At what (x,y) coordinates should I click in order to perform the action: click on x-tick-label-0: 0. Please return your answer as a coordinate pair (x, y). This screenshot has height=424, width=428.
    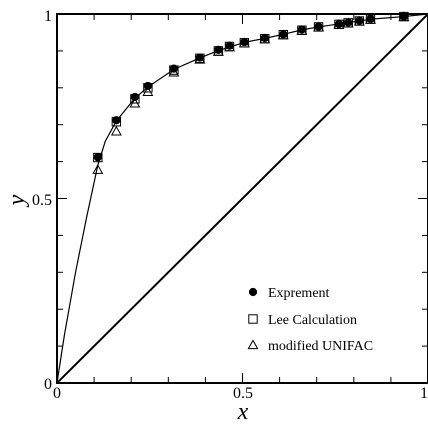
    Looking at the image, I should click on (57, 393).